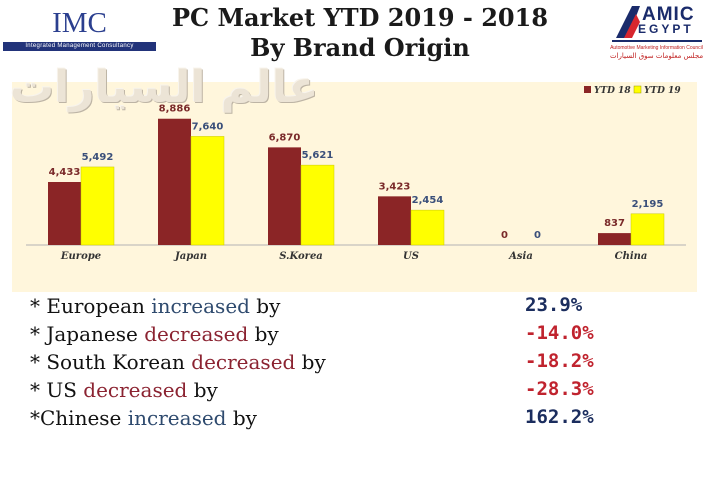 The width and height of the screenshot is (705, 480). I want to click on x-tick-label: US, so click(411, 256).